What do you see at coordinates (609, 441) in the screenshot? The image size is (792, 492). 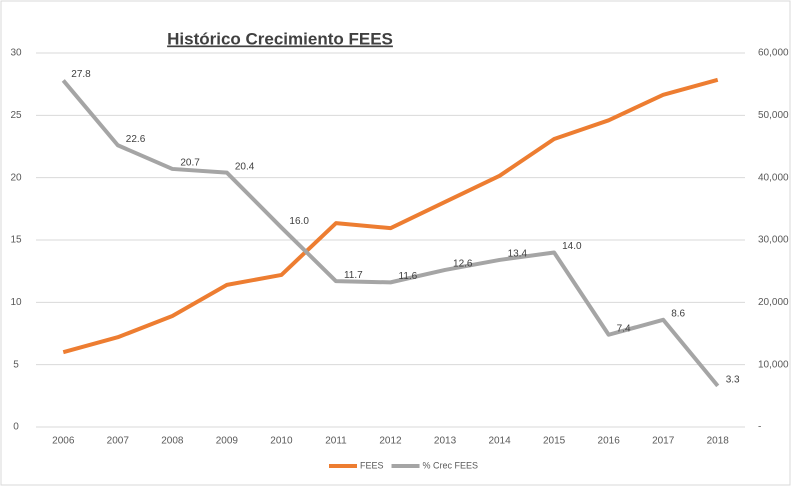 I see `x-tick-label: 2016` at bounding box center [609, 441].